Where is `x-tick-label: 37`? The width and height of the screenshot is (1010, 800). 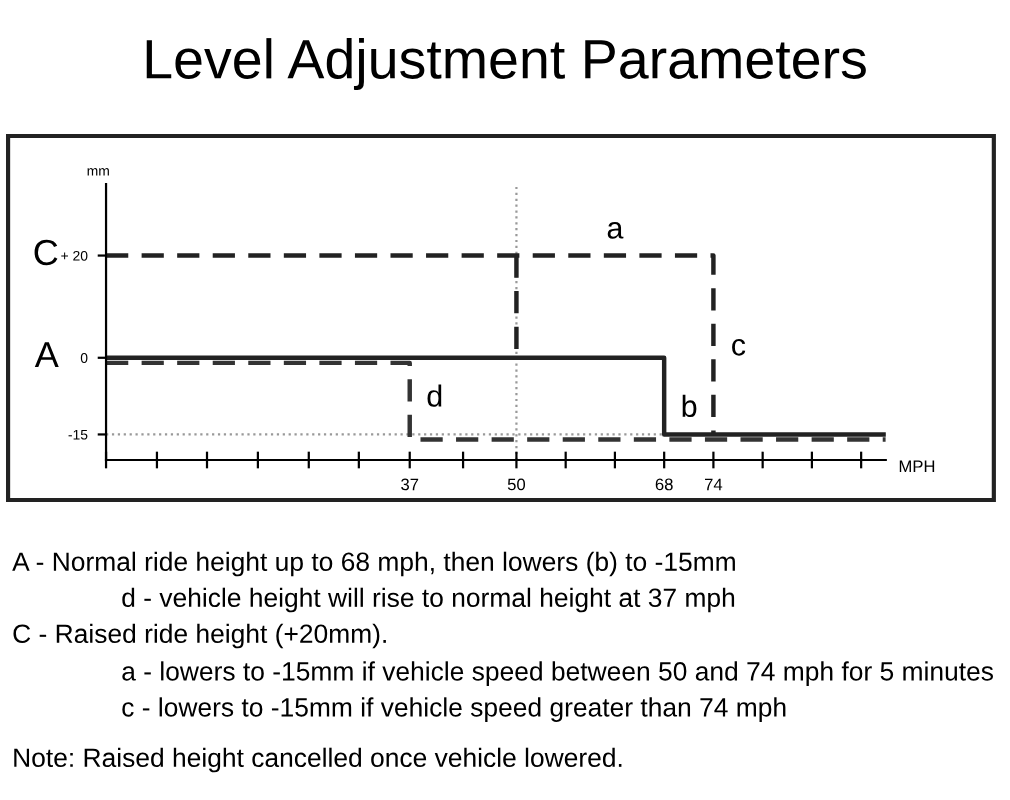
x-tick-label: 37 is located at coordinates (410, 484).